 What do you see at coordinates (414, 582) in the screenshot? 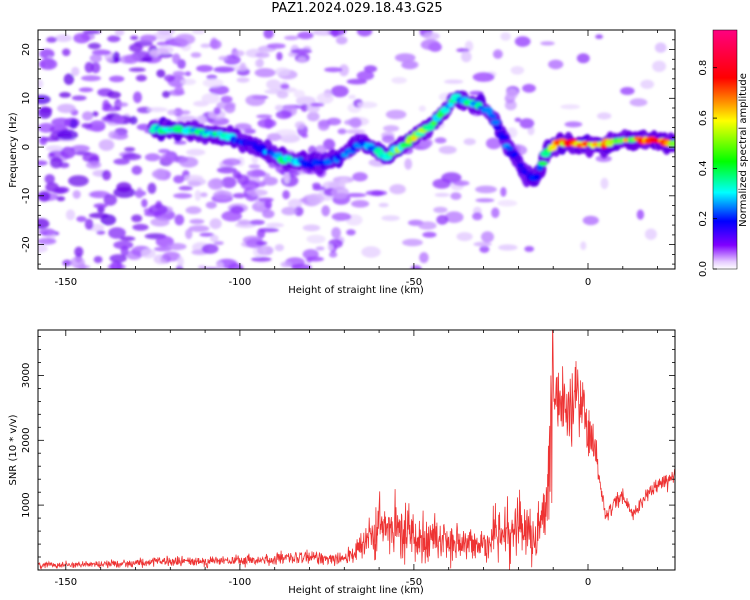
I see `snr-x-tick-label: -50` at bounding box center [414, 582].